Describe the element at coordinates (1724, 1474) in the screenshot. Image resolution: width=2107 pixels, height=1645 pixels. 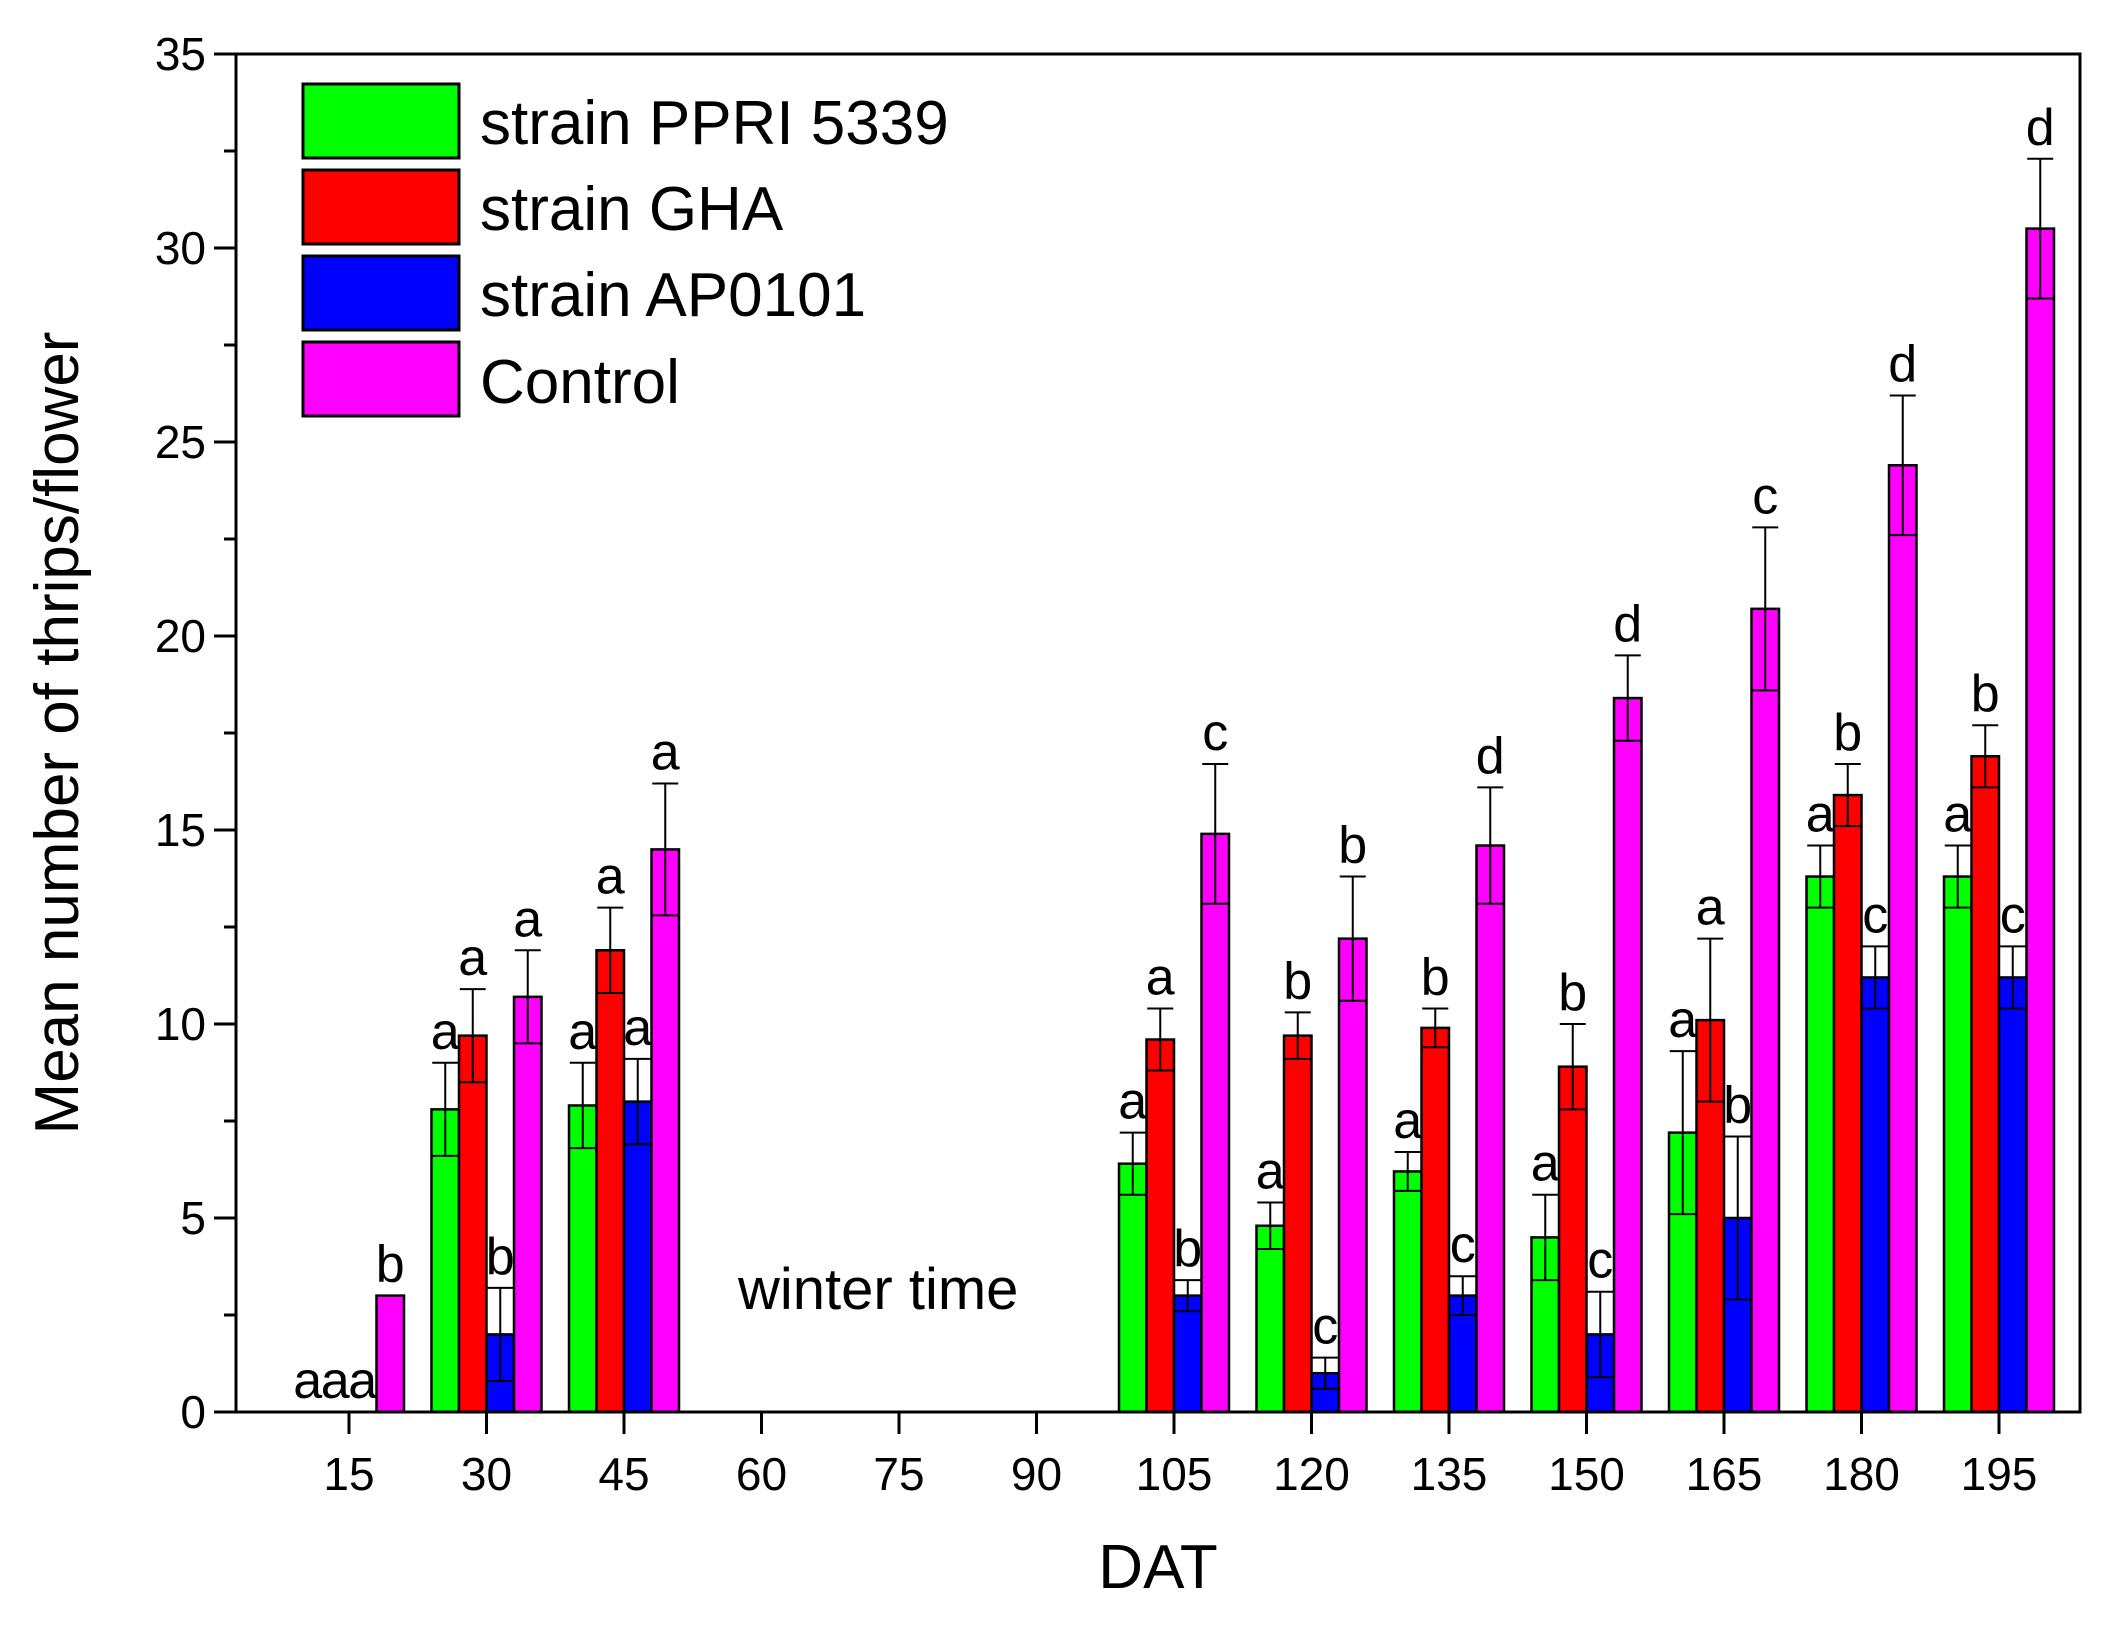
I see `x-tick-label: 165` at that location.